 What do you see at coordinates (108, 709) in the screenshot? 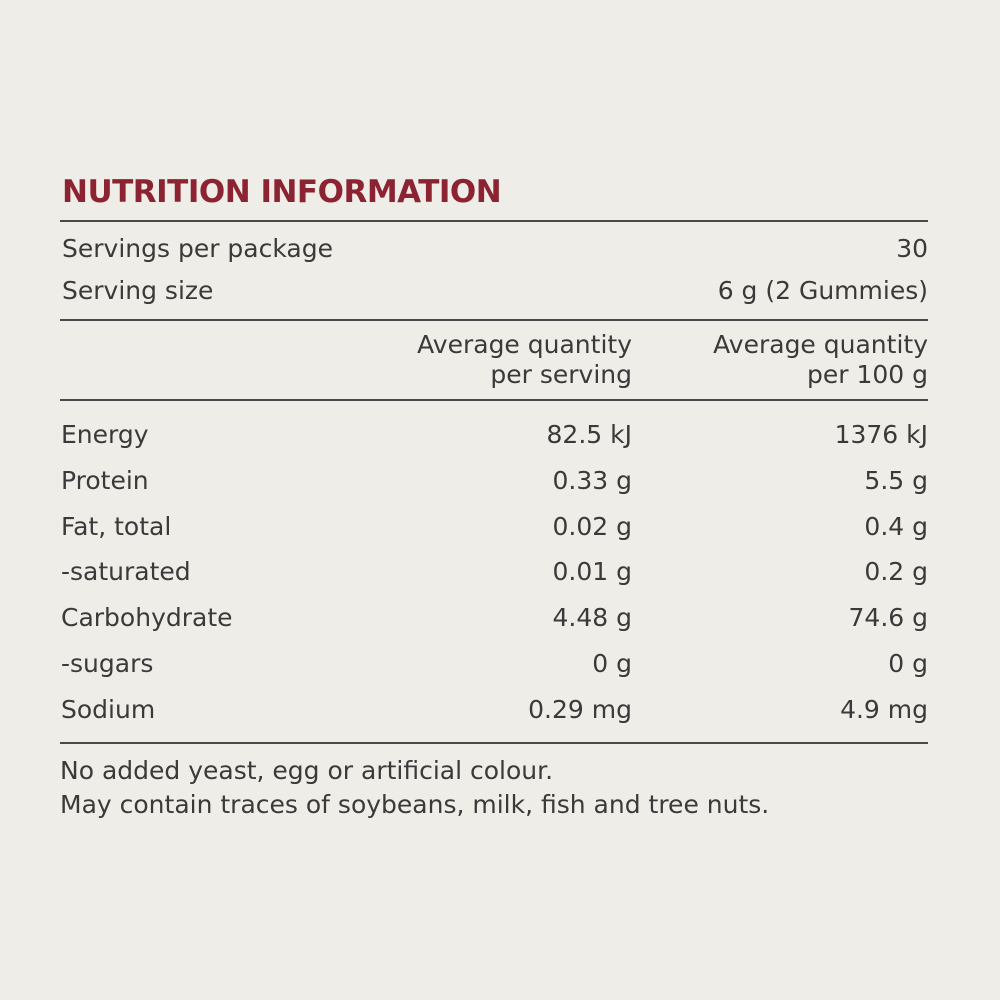
I see `nutrient: Sodium` at bounding box center [108, 709].